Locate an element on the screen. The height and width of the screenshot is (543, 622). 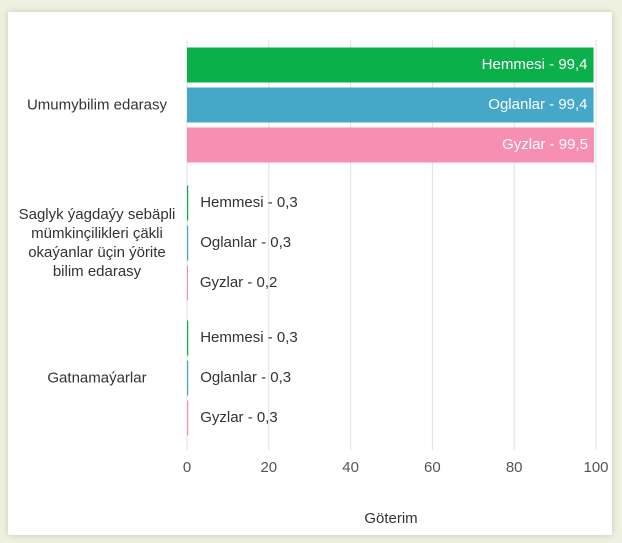
category-label: Umumybilim edarasy is located at coordinates (97, 105).